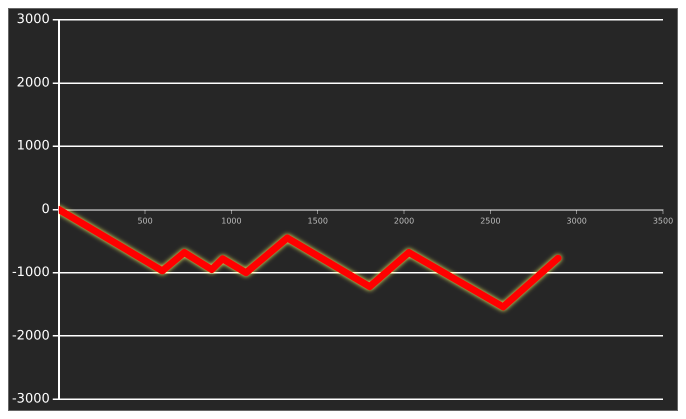 This screenshot has height=419, width=686. What do you see at coordinates (318, 221) in the screenshot?
I see `x-tick-label: 1500` at bounding box center [318, 221].